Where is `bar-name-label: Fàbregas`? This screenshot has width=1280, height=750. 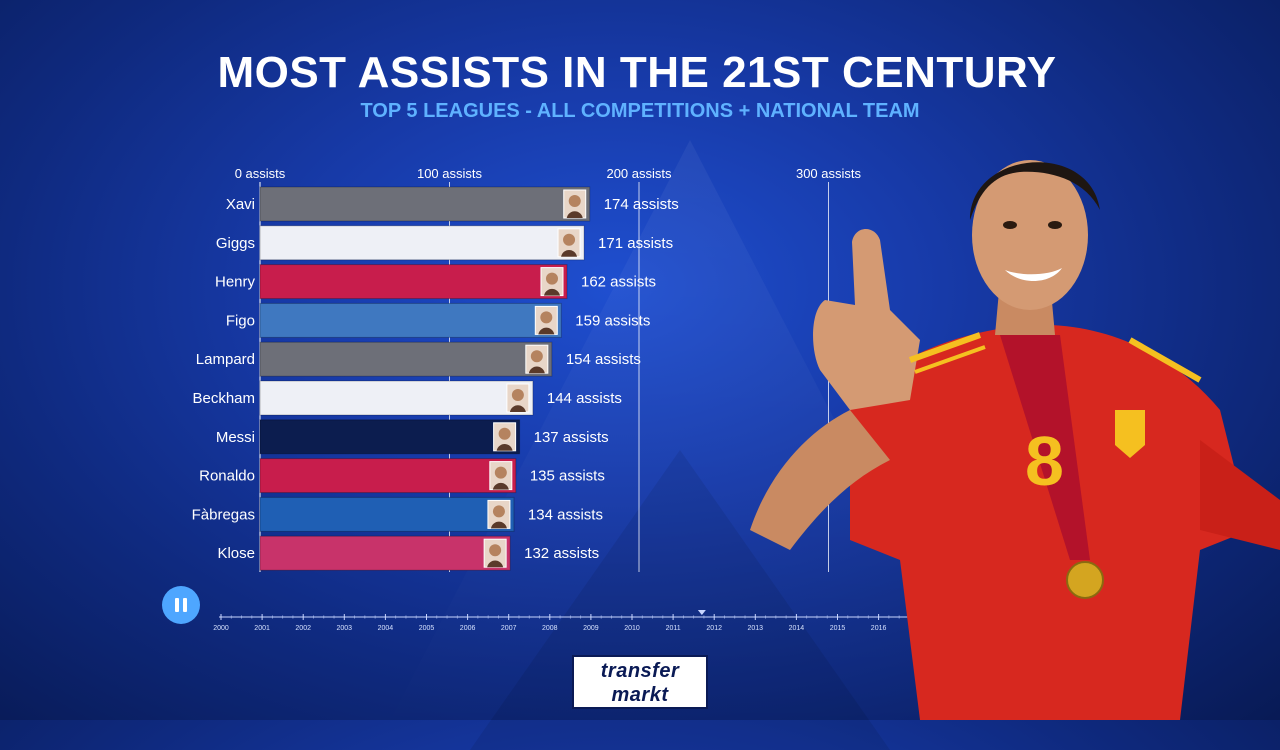 bar-name-label: Fàbregas is located at coordinates (223, 514).